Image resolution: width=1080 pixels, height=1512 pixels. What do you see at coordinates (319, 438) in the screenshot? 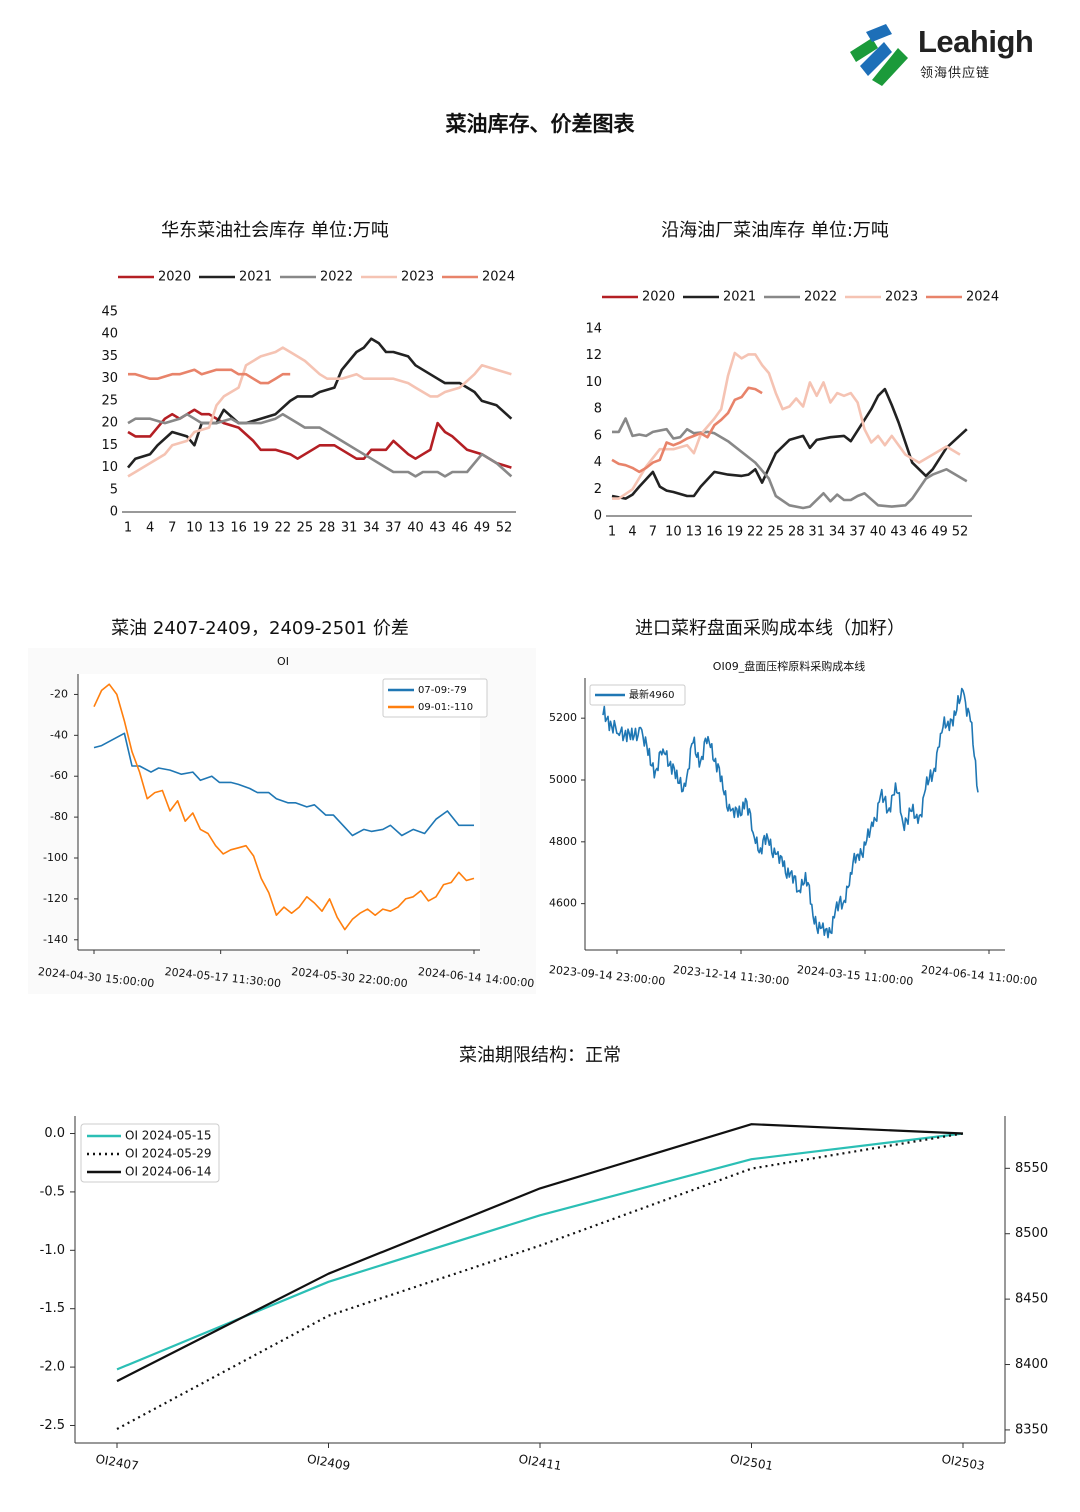
I see `series-line-2020` at bounding box center [319, 438].